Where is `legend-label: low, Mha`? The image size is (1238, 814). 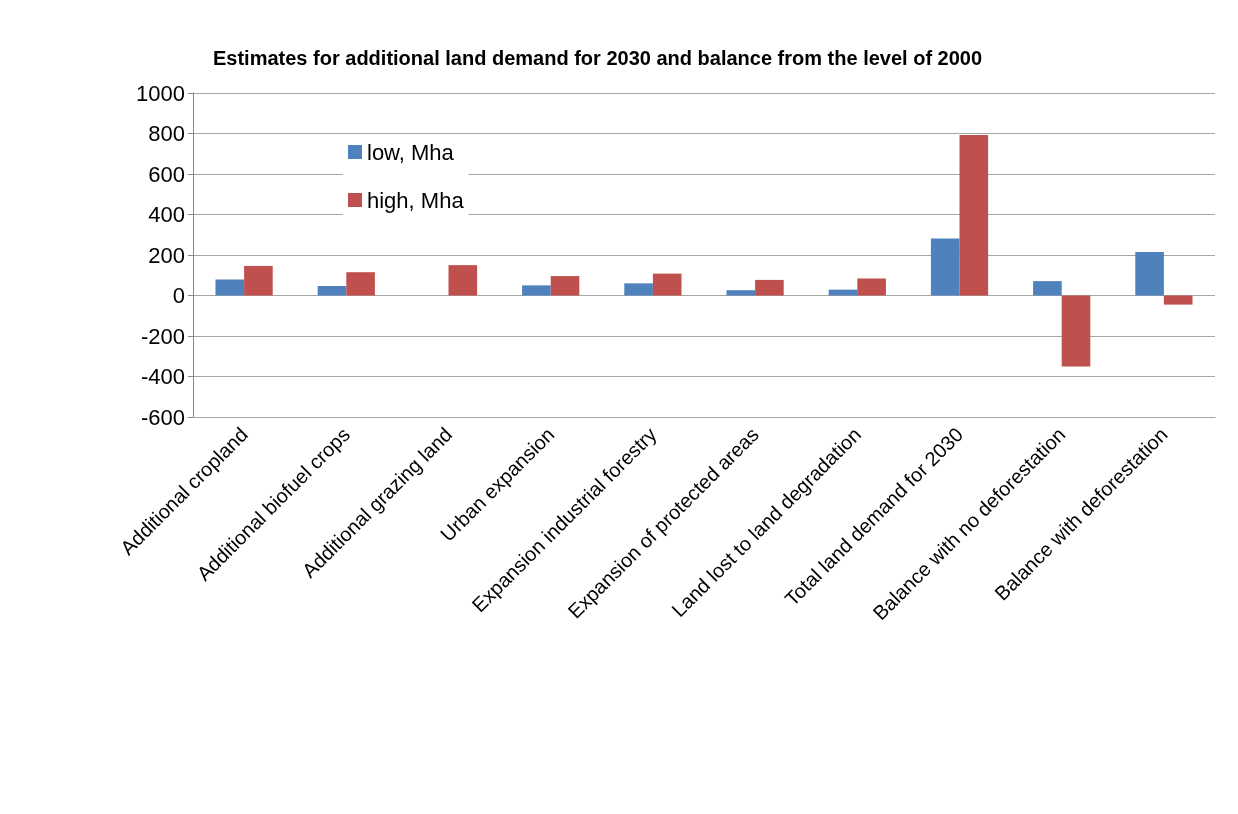 legend-label: low, Mha is located at coordinates (411, 152).